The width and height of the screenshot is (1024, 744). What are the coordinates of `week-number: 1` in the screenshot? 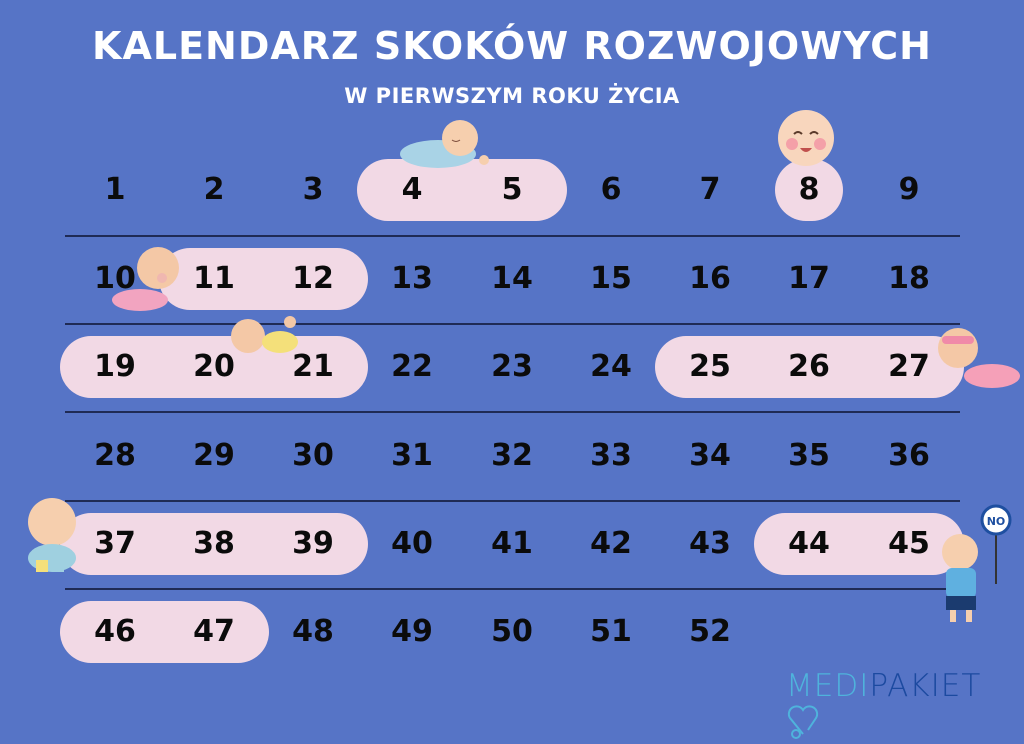 It's located at (115, 189).